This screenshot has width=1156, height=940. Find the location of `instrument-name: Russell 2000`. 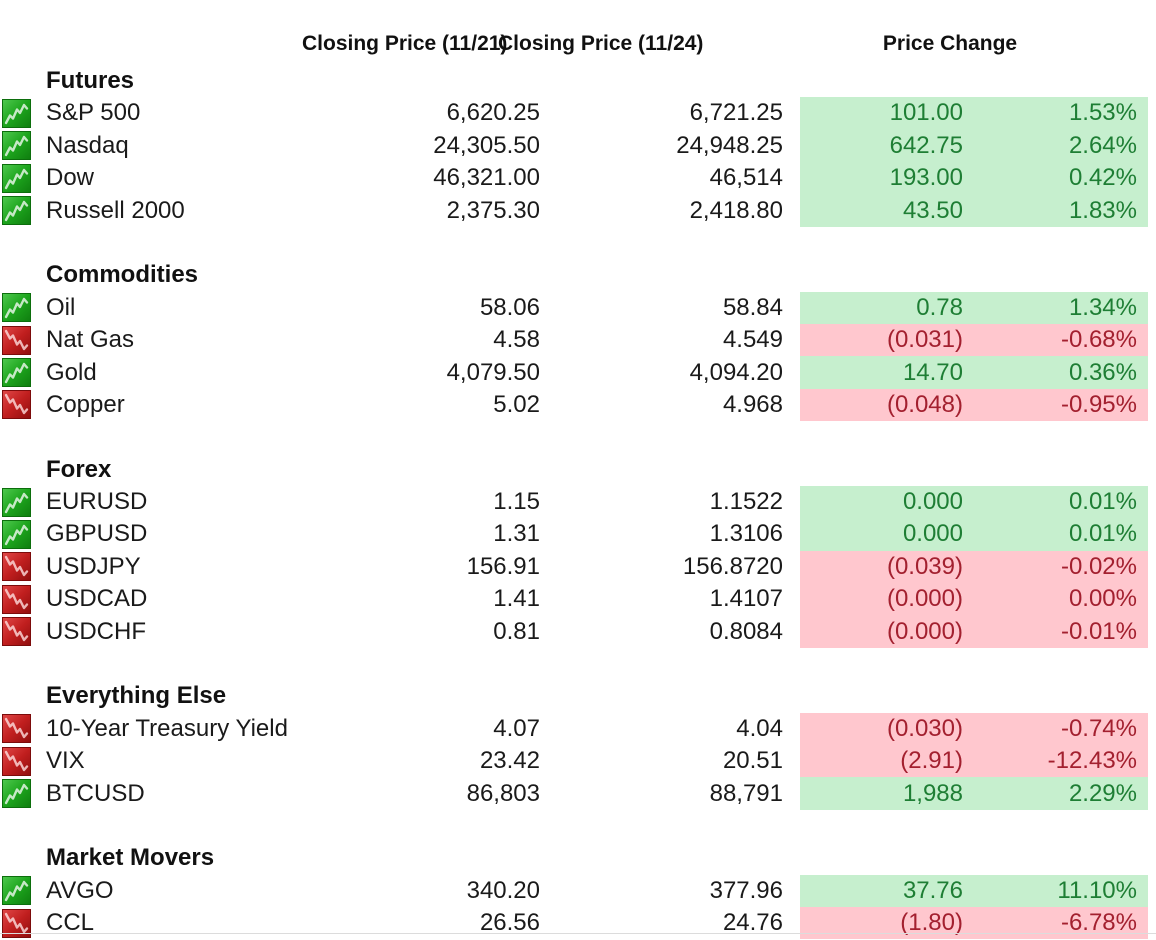

instrument-name: Russell 2000 is located at coordinates (115, 210).